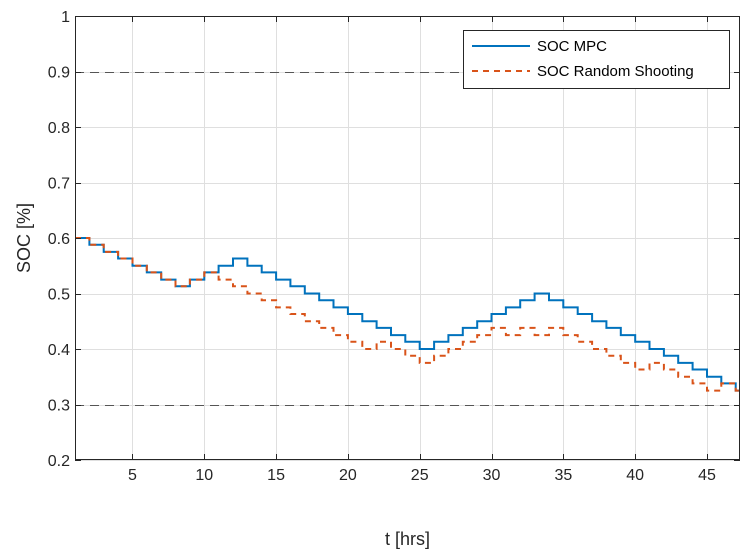 The image size is (740, 550). I want to click on legend-entry-soc-random-shooting: SOC Random Shooting, so click(615, 71).